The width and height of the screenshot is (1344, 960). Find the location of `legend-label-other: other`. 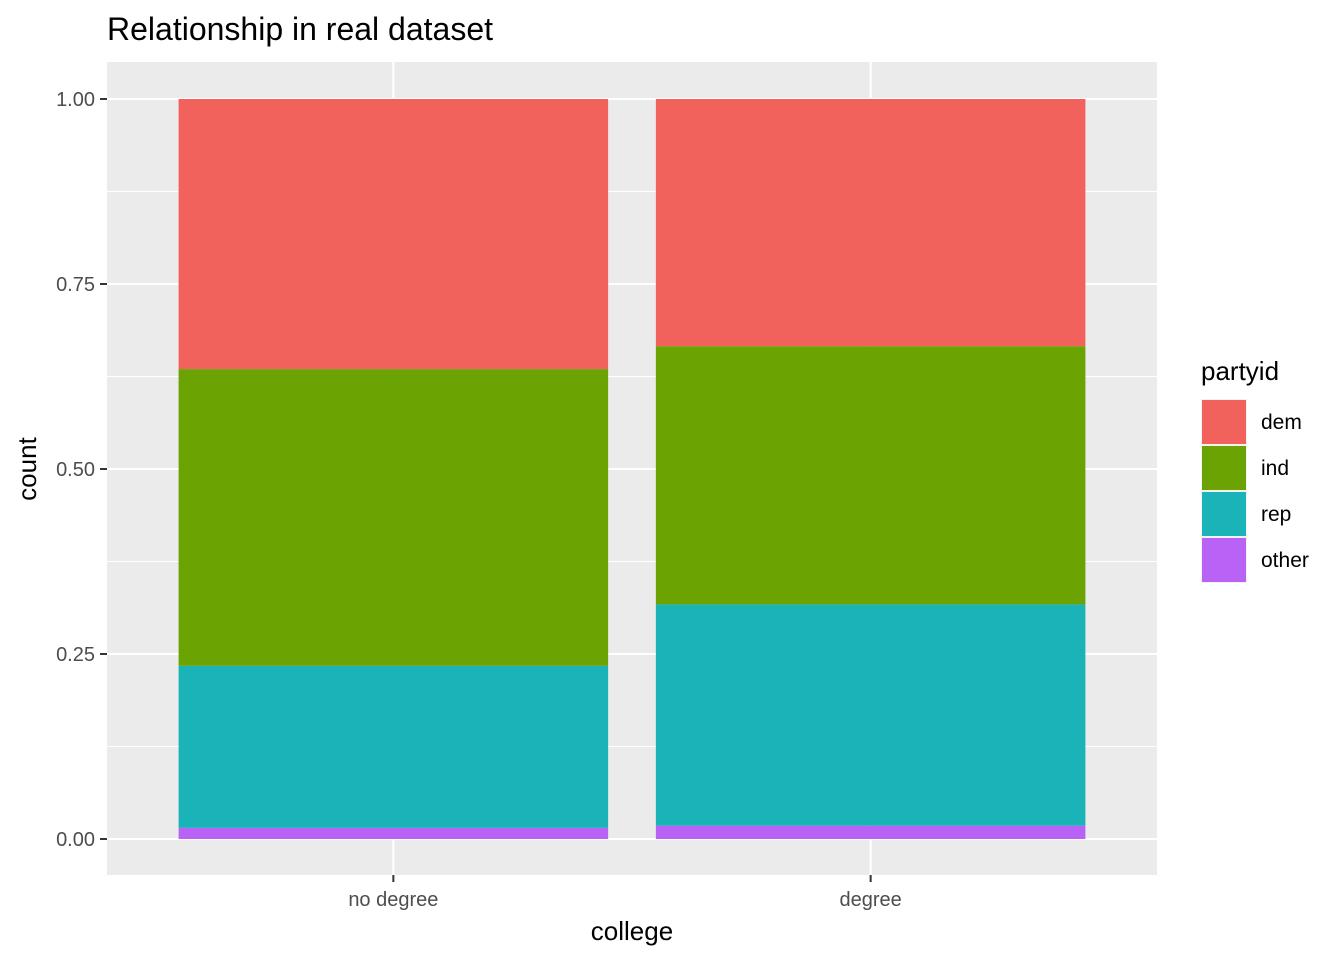

legend-label-other: other is located at coordinates (1285, 560).